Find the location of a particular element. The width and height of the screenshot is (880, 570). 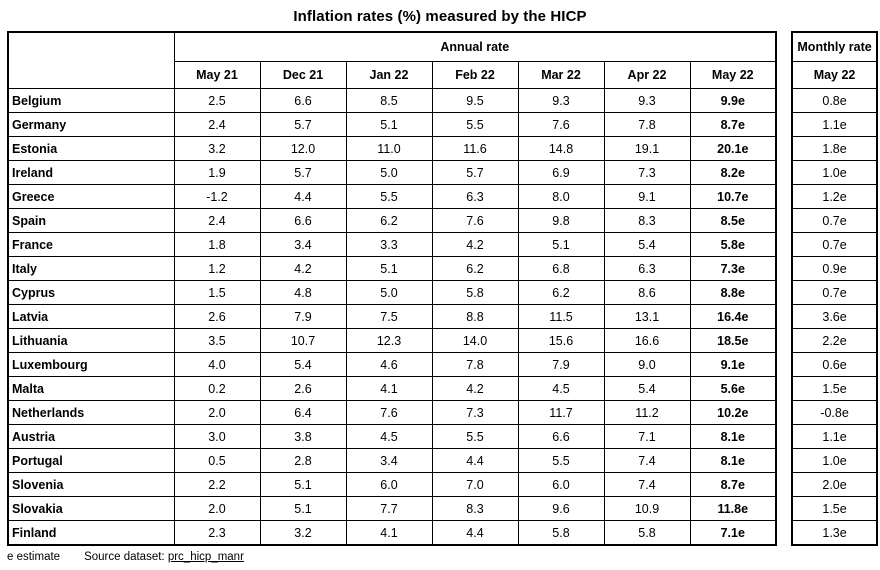

value-cell: 9.5 is located at coordinates (475, 100).